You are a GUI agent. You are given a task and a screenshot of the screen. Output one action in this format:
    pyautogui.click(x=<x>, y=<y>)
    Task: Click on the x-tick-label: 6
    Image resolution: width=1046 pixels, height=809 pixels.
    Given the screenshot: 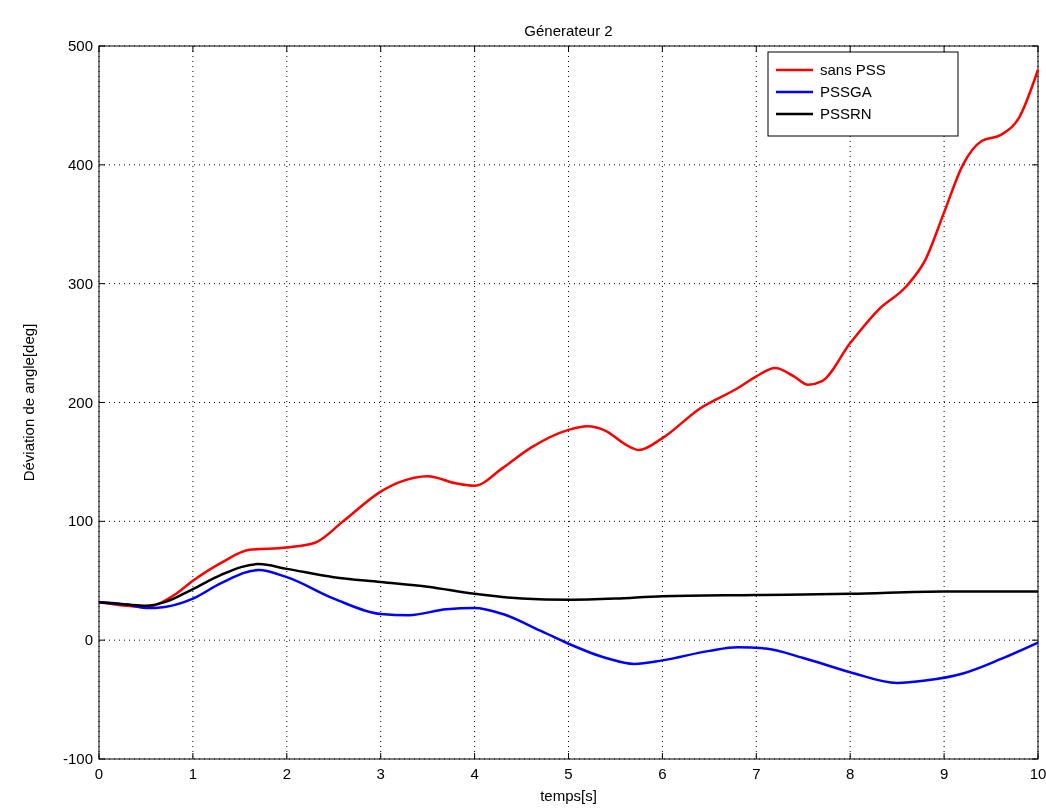 What is the action you would take?
    pyautogui.click(x=662, y=773)
    